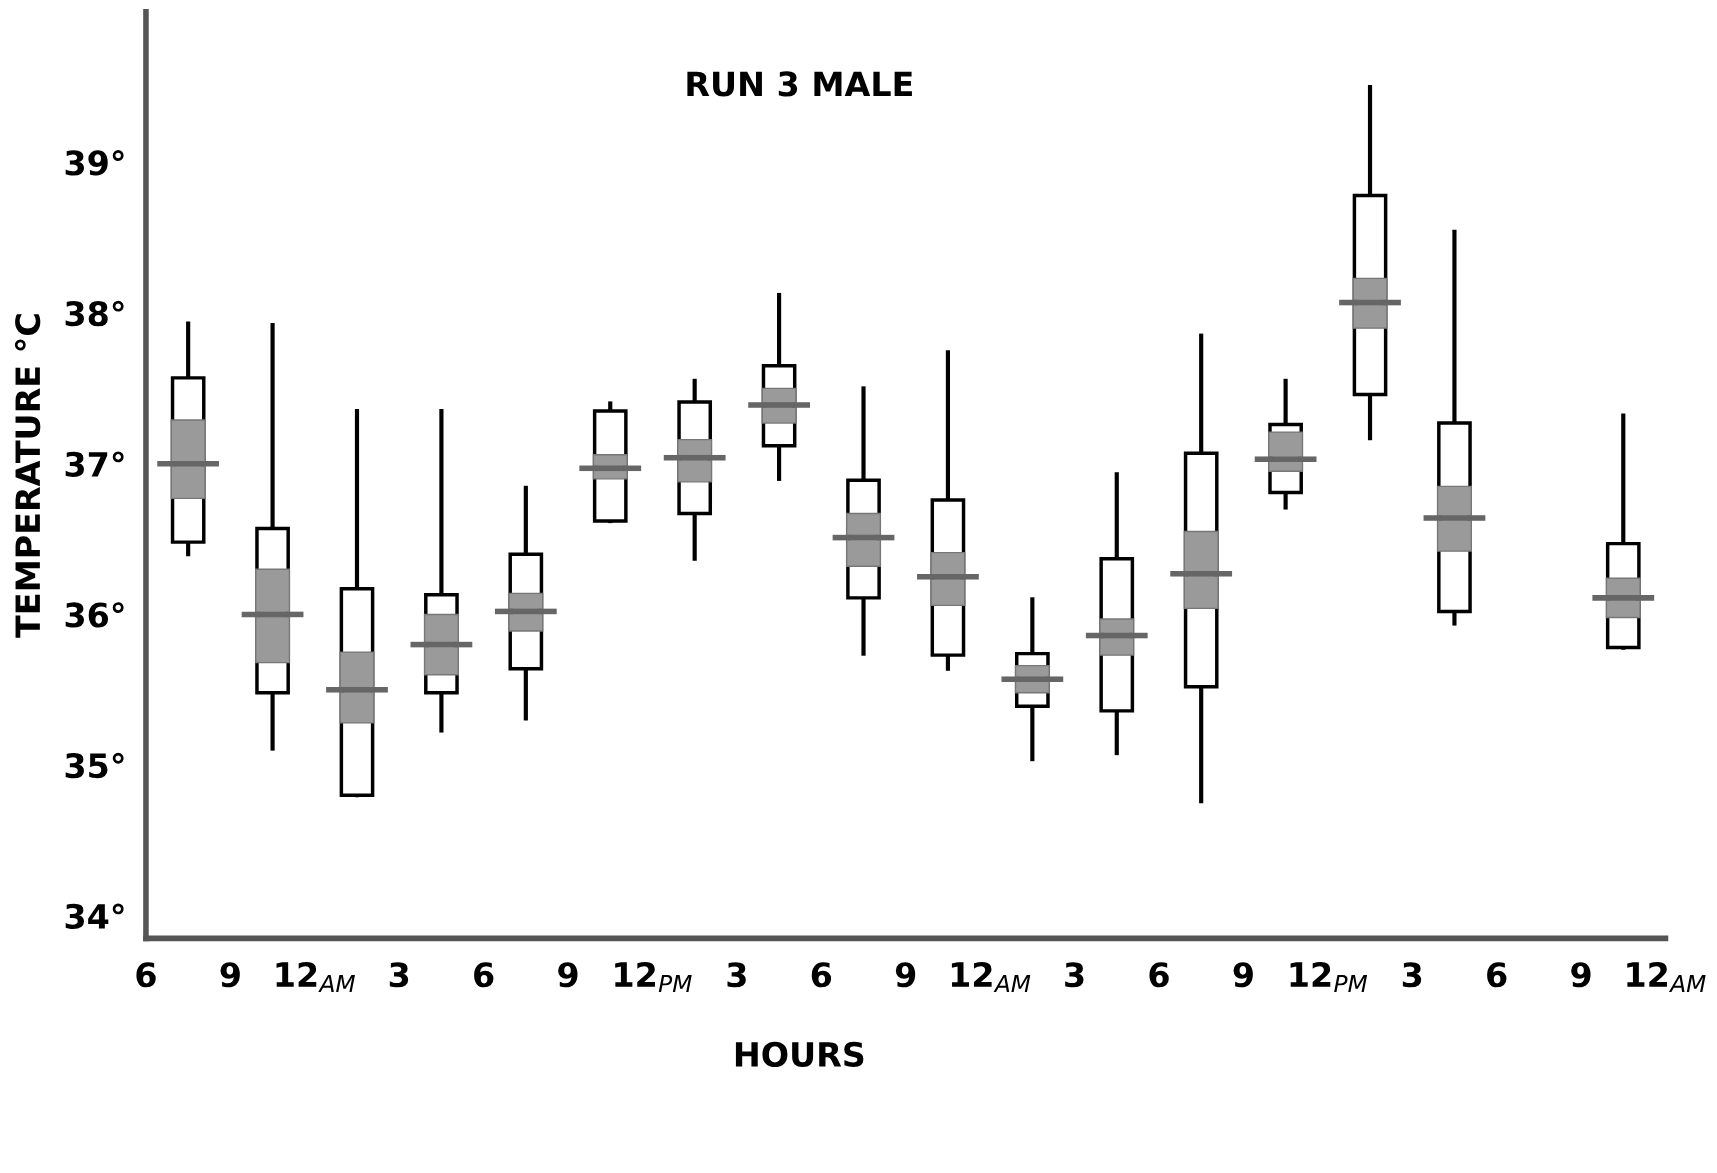  Describe the element at coordinates (94, 615) in the screenshot. I see `y-tick-label: 36°` at that location.